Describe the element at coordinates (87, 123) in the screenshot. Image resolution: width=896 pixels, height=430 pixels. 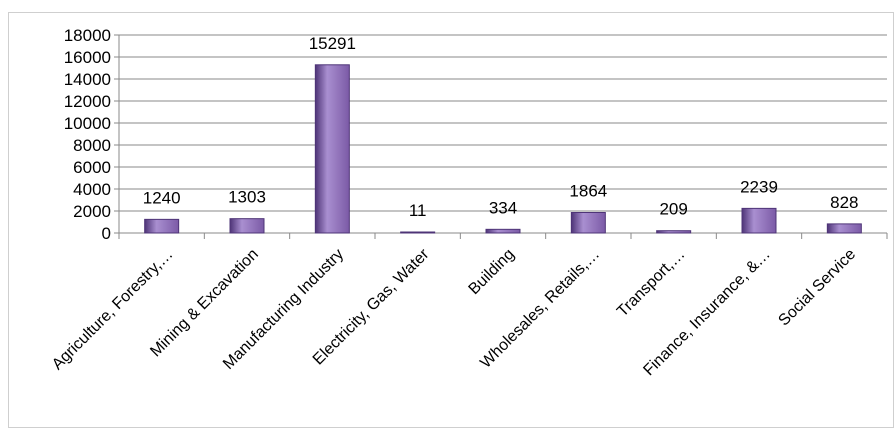
I see `y-tick-label: 10000` at that location.